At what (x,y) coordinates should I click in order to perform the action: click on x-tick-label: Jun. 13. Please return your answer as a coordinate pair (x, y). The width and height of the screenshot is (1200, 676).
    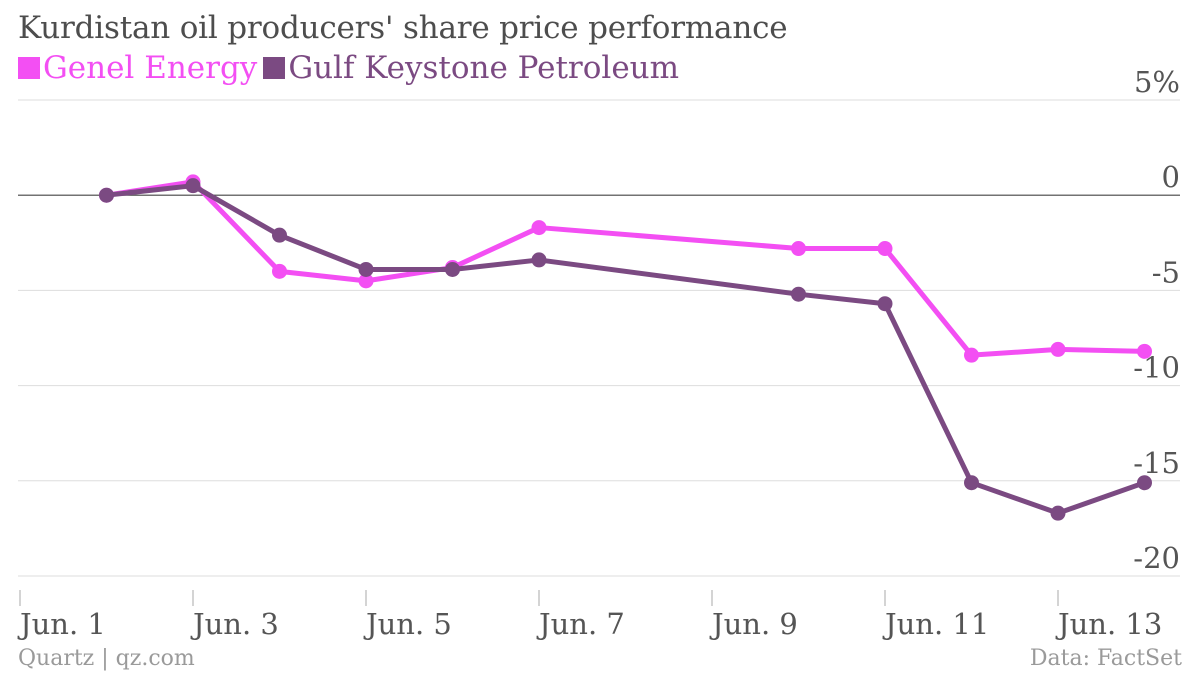
    Looking at the image, I should click on (1108, 624).